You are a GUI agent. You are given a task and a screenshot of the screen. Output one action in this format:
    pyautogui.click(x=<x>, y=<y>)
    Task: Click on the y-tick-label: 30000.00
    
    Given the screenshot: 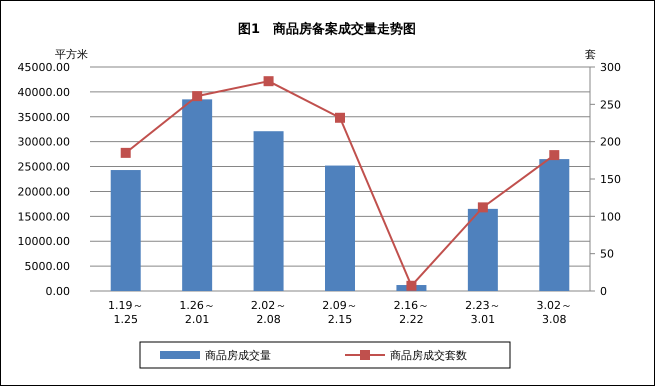 What is the action you would take?
    pyautogui.click(x=44, y=142)
    